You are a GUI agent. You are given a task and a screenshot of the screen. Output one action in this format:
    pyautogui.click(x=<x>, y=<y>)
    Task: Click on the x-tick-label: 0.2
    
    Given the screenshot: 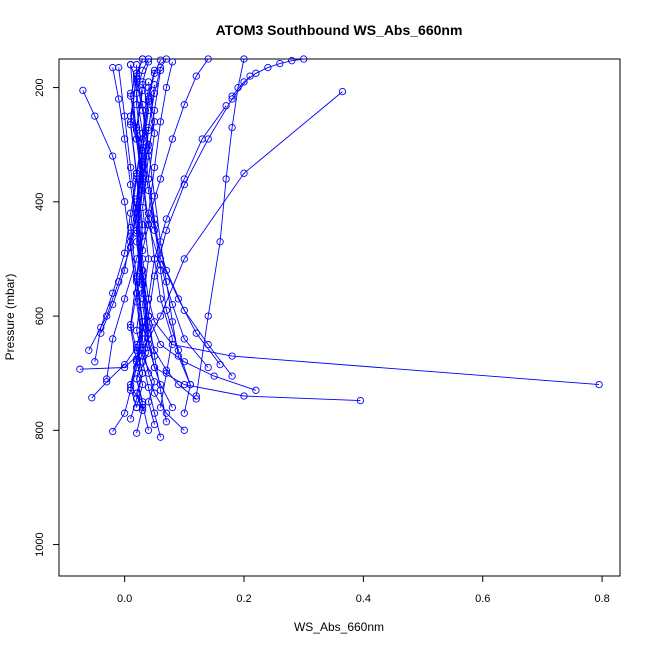 What is the action you would take?
    pyautogui.click(x=243, y=599)
    